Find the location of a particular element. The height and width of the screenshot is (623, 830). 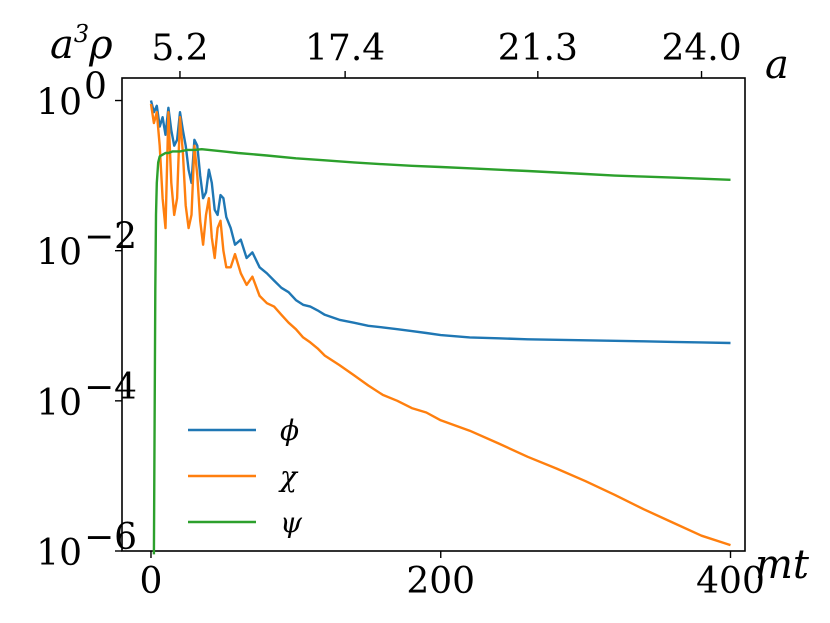

y-tick-label-2: 10 is located at coordinates (59, 253).